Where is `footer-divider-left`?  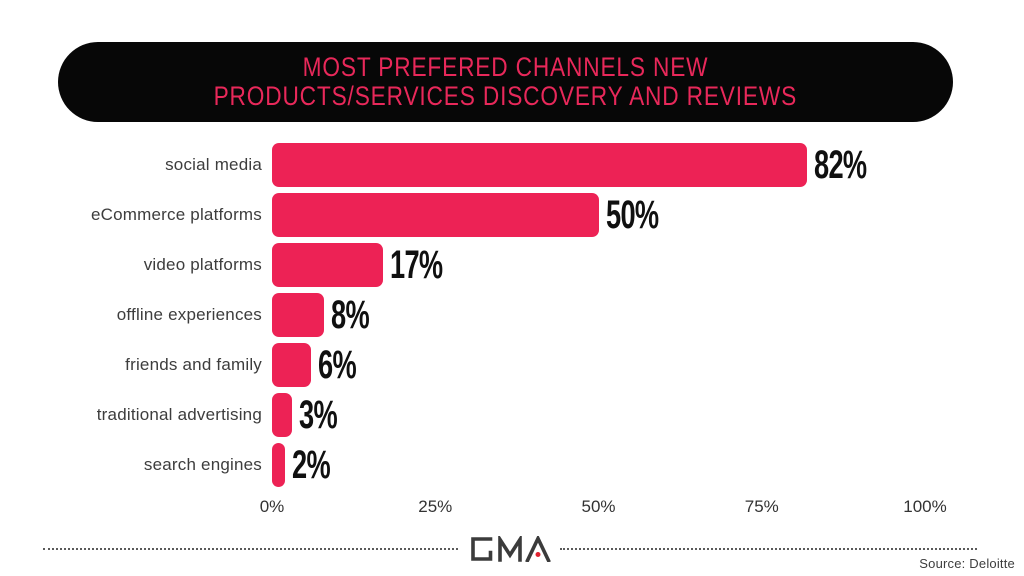 footer-divider-left is located at coordinates (250, 549).